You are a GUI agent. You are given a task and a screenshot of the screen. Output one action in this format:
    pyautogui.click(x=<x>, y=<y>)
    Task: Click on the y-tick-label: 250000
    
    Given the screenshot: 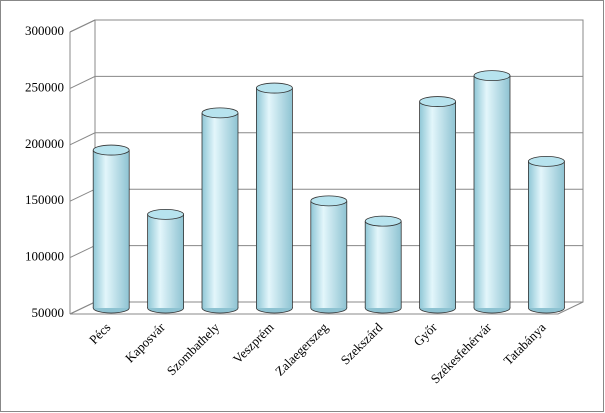 What is the action you would take?
    pyautogui.click(x=44, y=86)
    